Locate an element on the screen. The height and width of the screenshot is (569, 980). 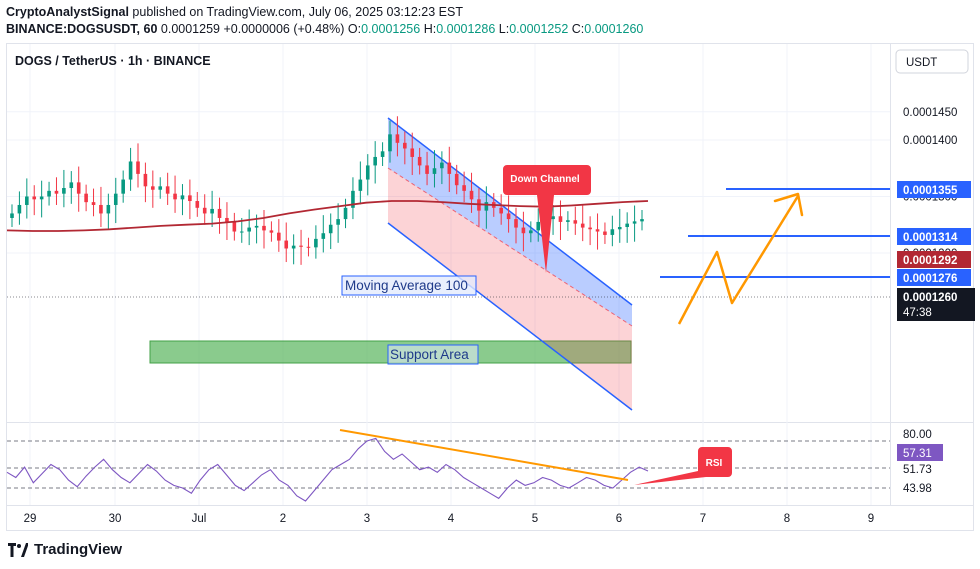
badge-1276: 0.0001276 is located at coordinates (934, 277).